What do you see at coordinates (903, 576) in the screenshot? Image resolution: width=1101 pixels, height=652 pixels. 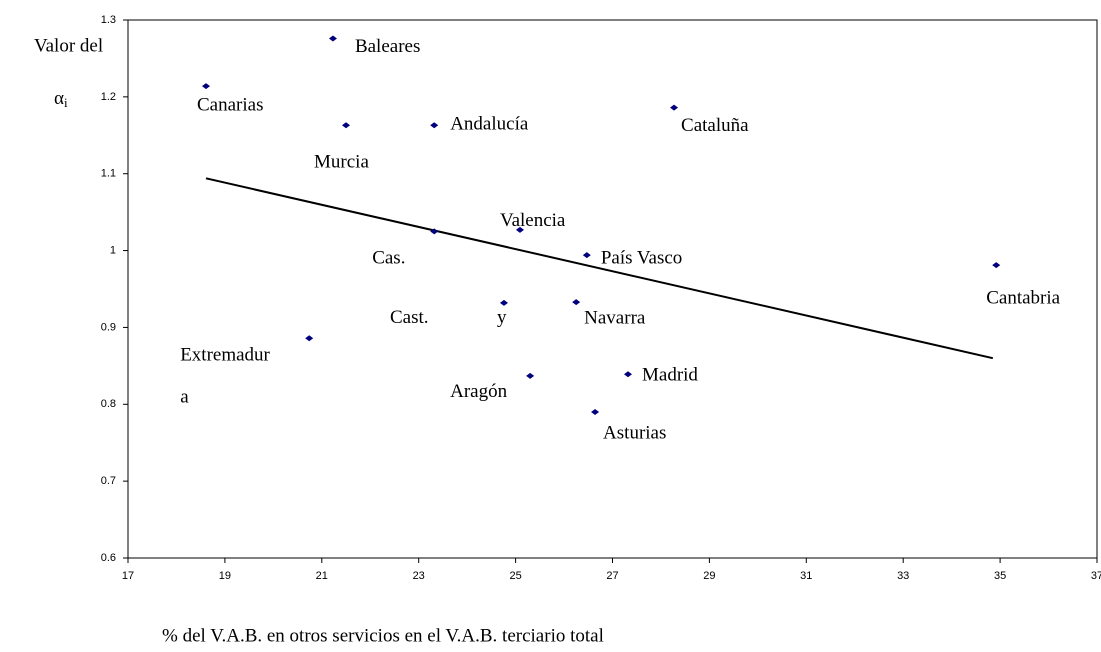 I see `x-tick-label: 33` at bounding box center [903, 576].